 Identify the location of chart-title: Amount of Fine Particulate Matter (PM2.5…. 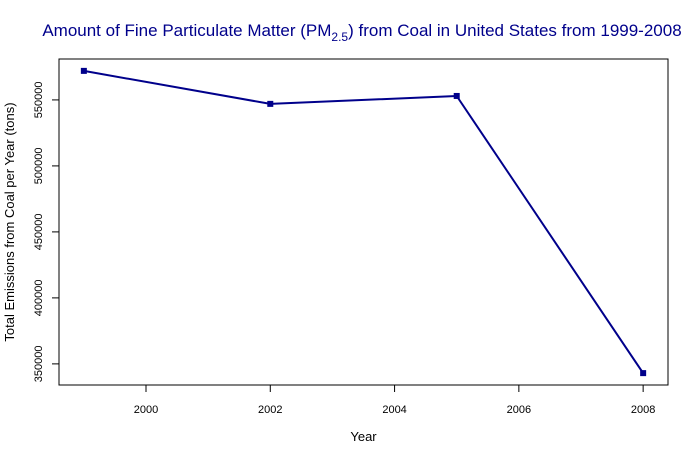
(361, 32).